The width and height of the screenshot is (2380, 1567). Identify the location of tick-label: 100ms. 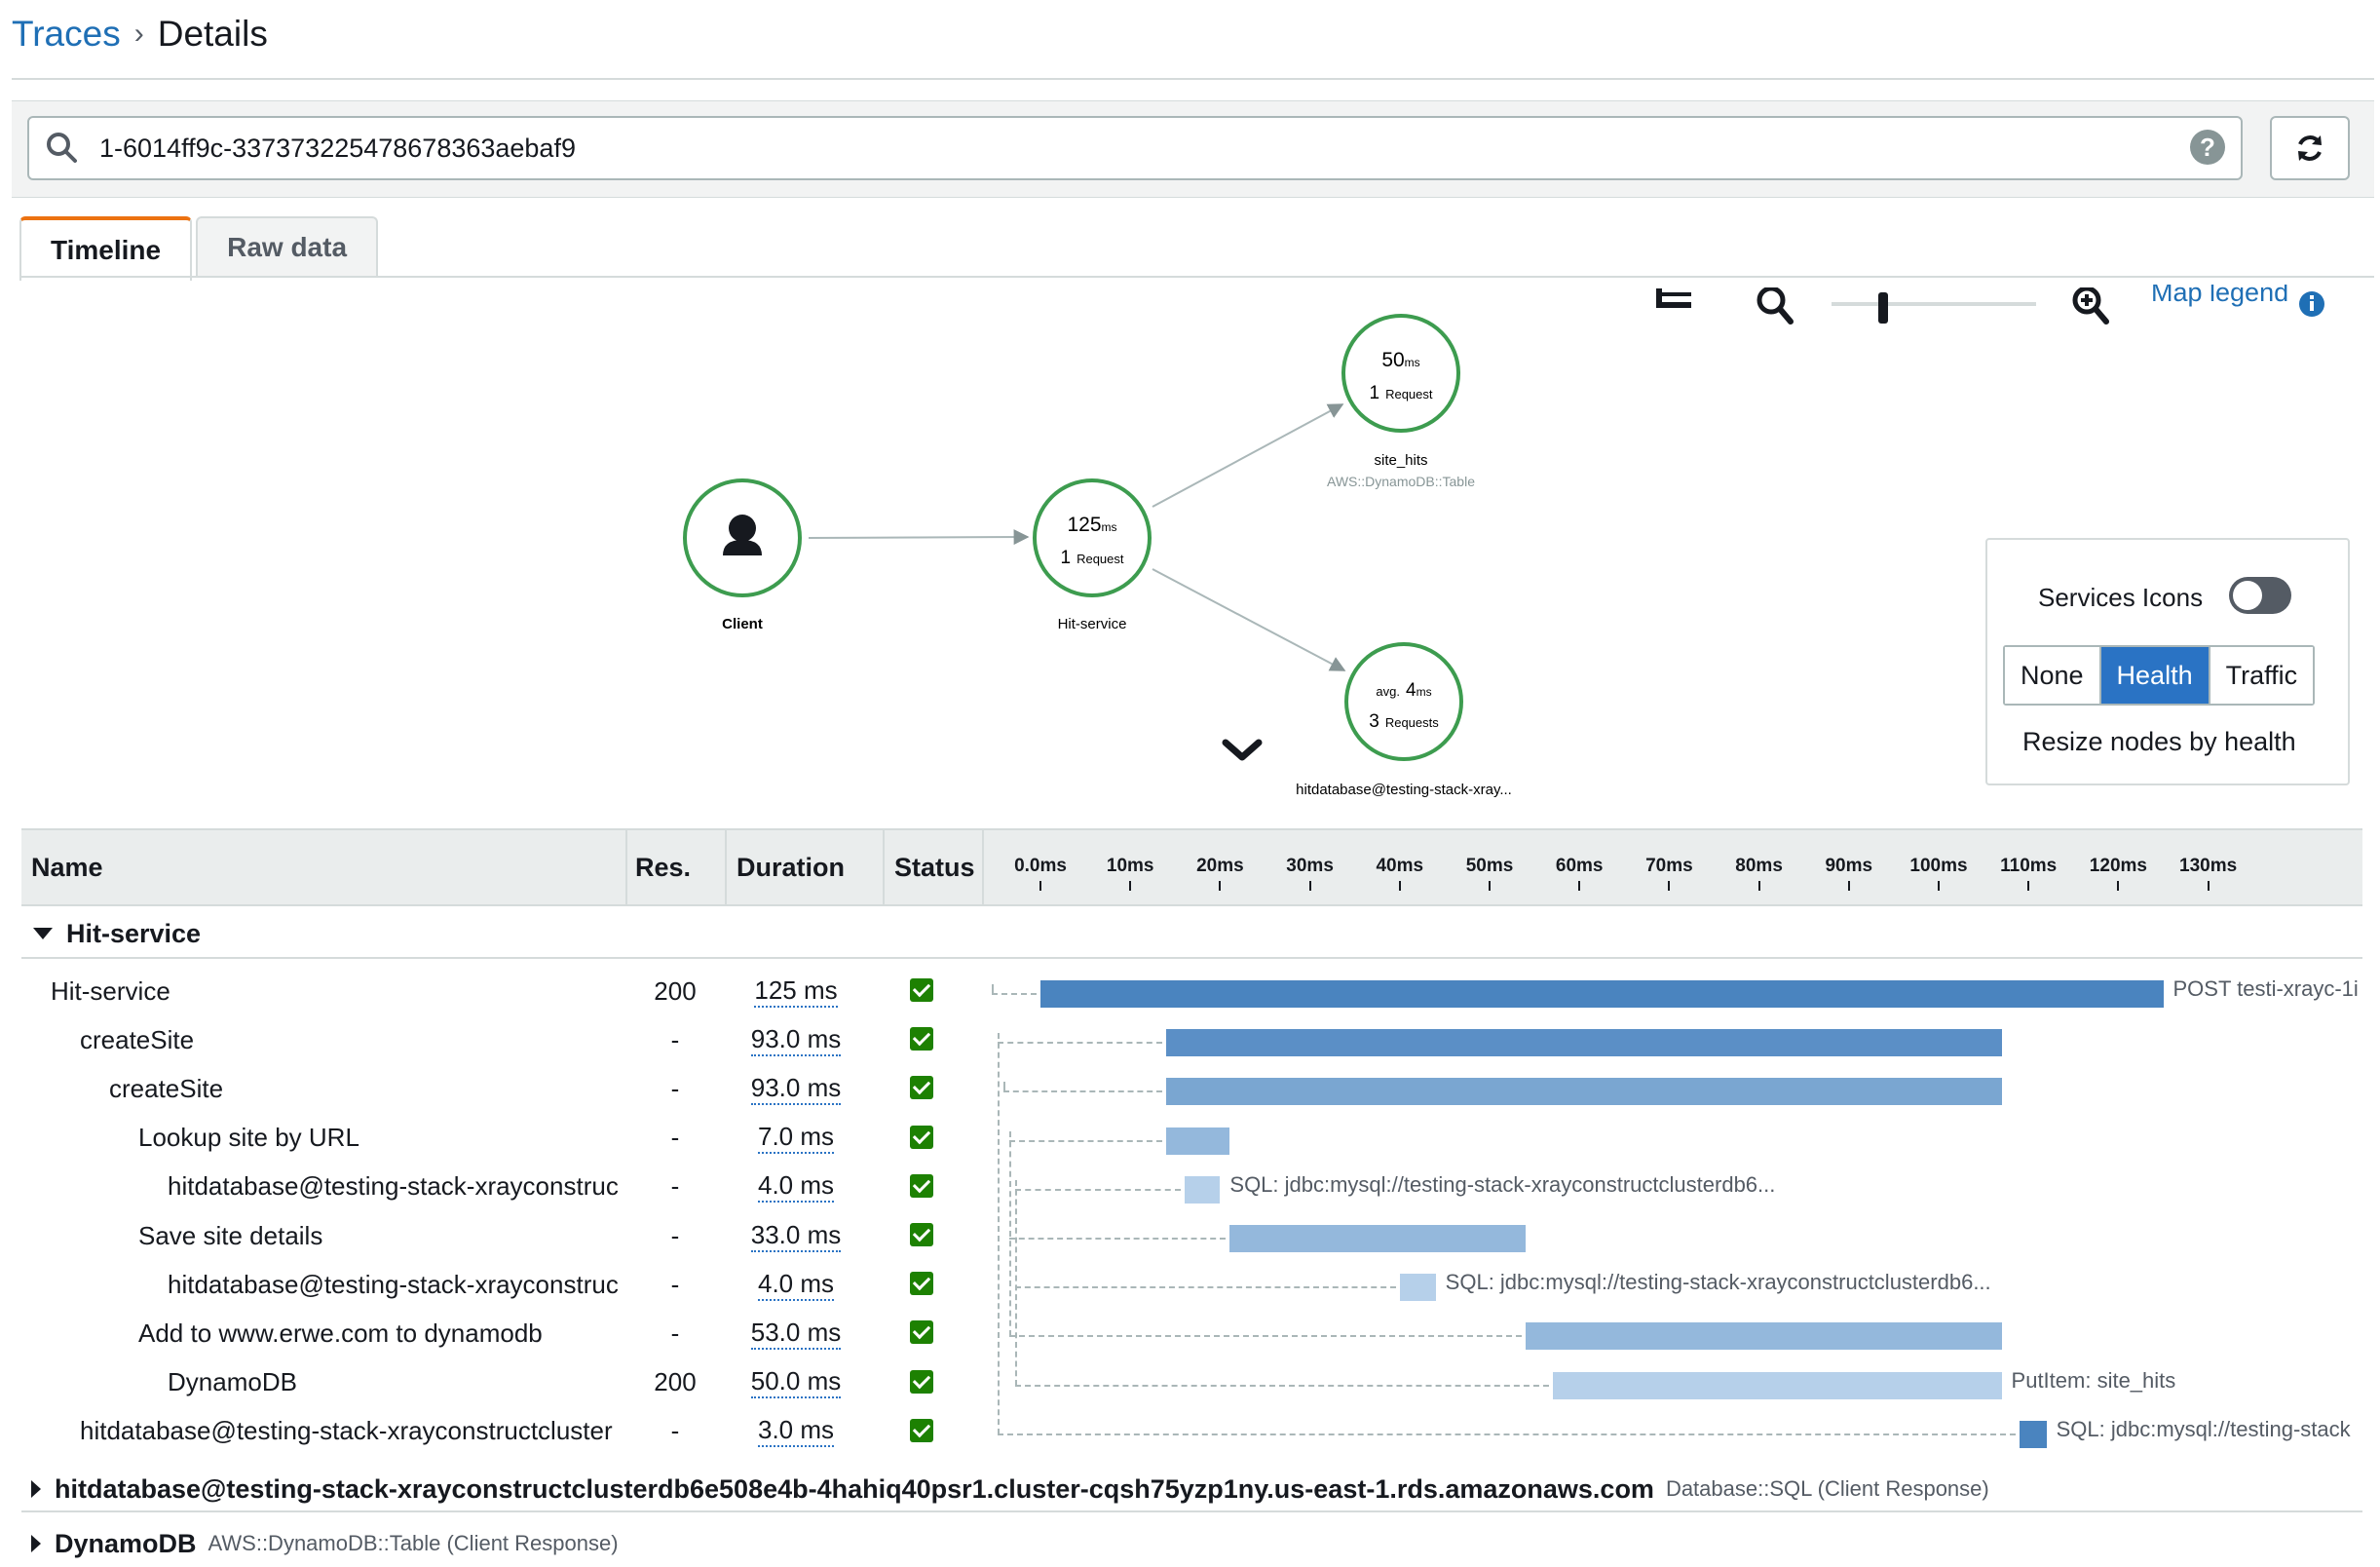
(1938, 866).